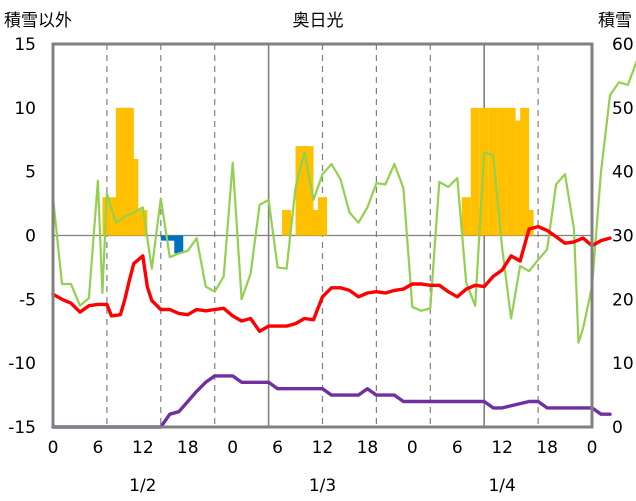 The width and height of the screenshot is (636, 501). Describe the element at coordinates (623, 109) in the screenshot. I see `right-tick-label: 50` at that location.